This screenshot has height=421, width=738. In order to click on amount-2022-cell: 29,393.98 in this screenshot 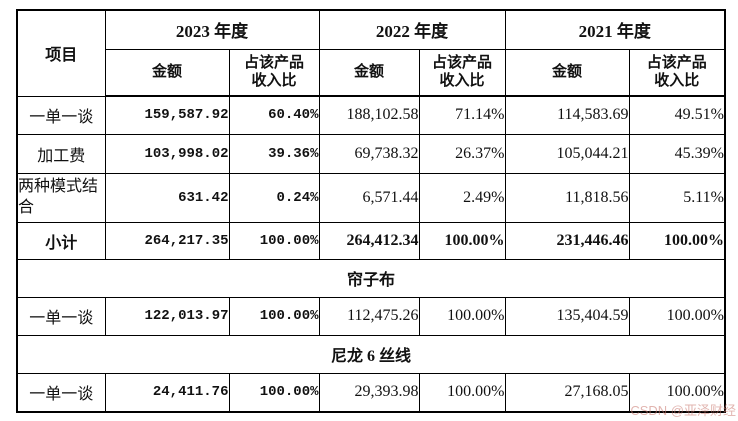, I will do `click(369, 392)`.